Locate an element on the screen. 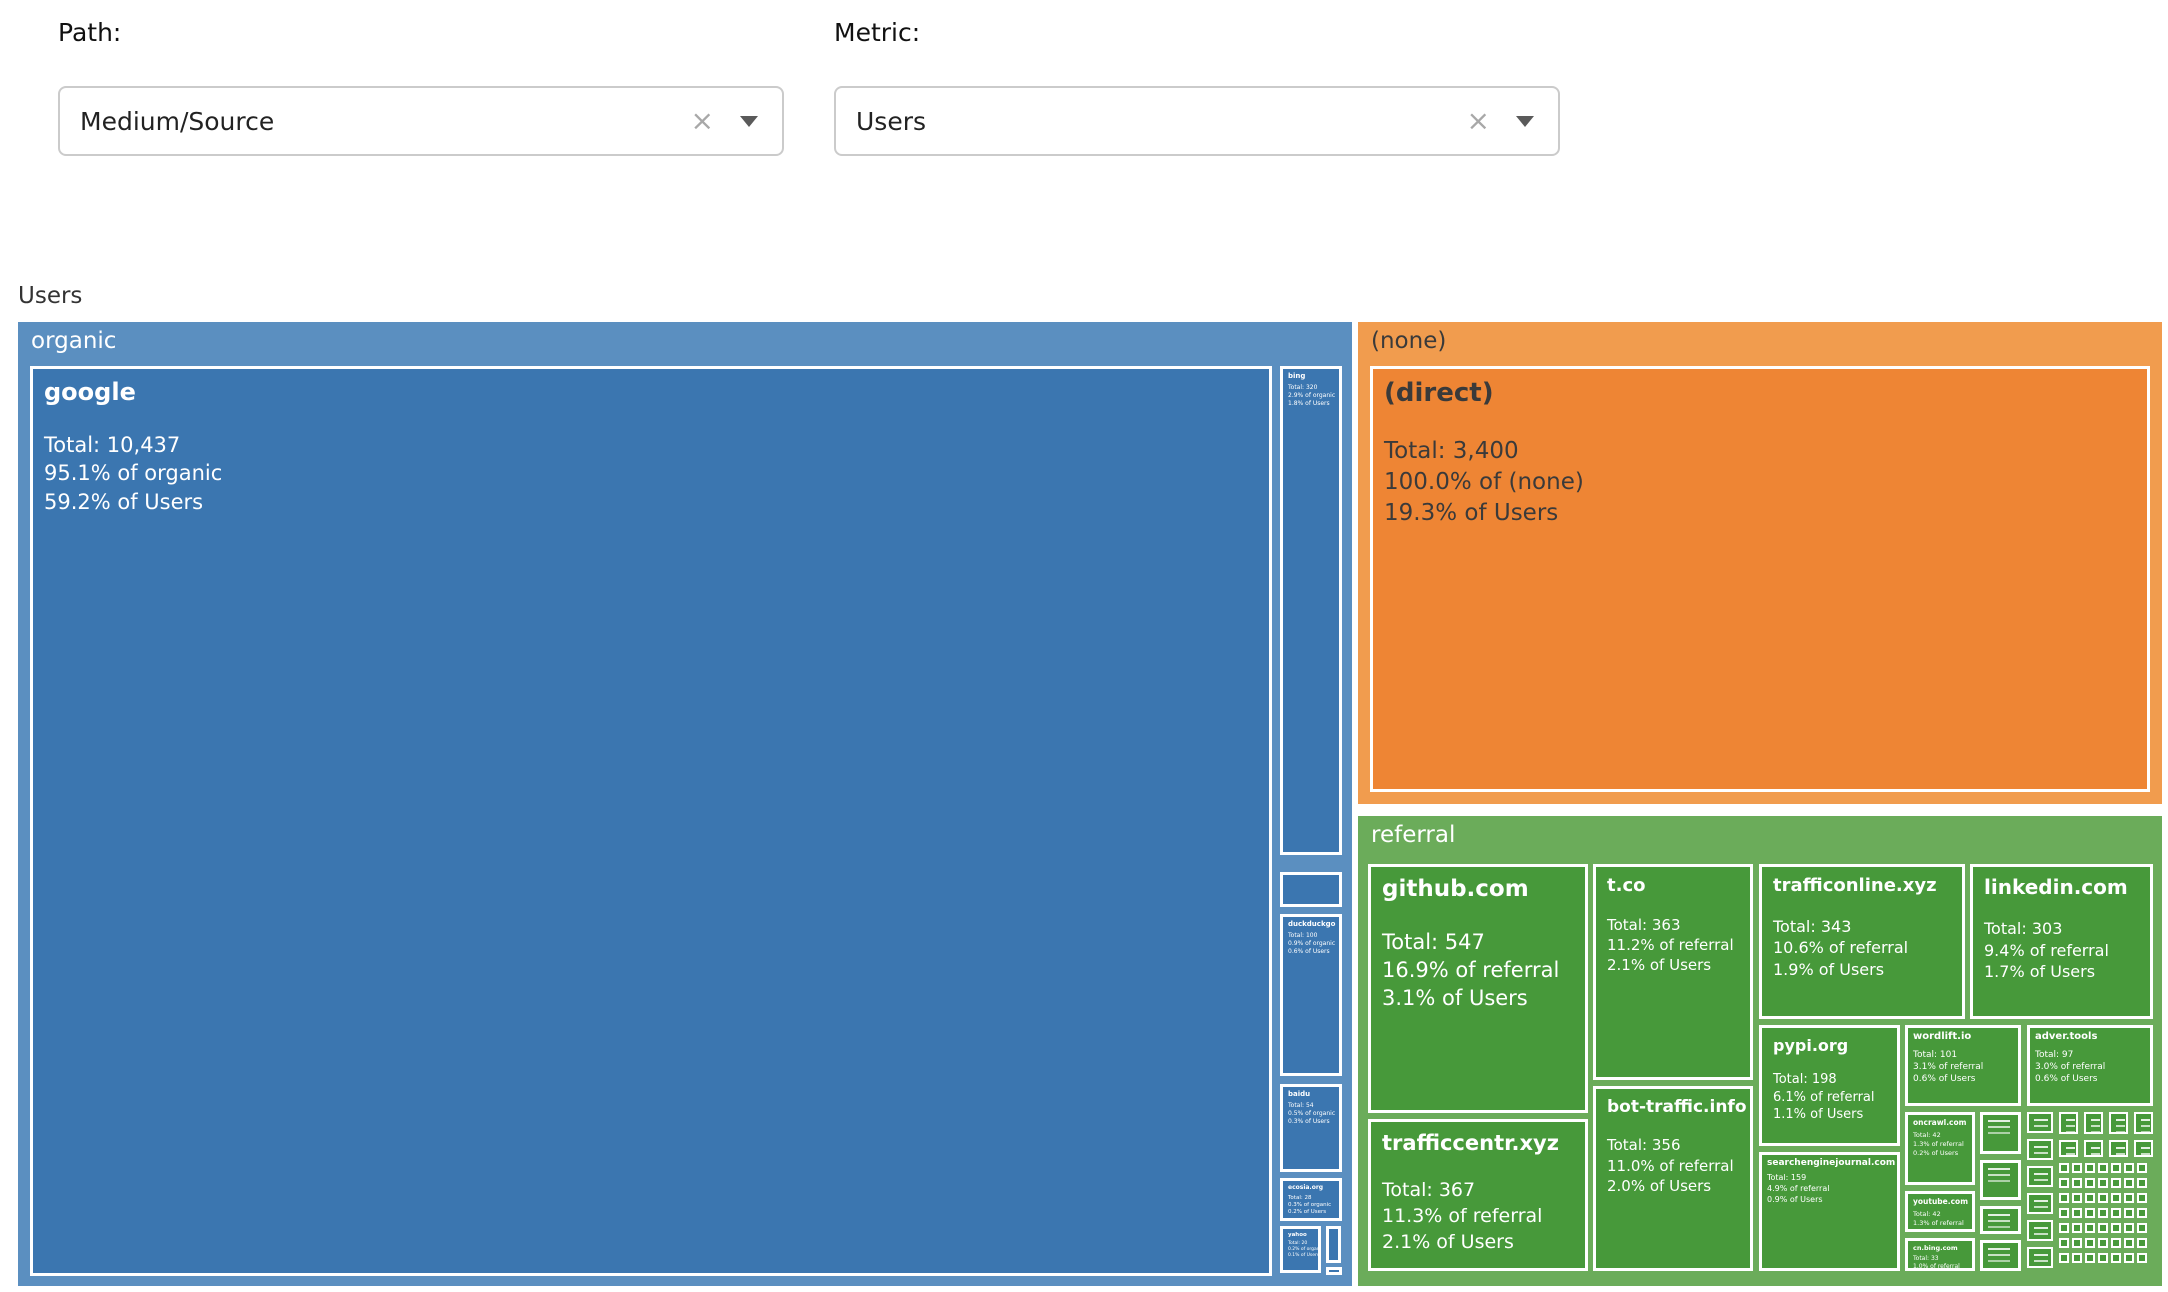 The image size is (2168, 1292). node-label: bing is located at coordinates (1297, 376).